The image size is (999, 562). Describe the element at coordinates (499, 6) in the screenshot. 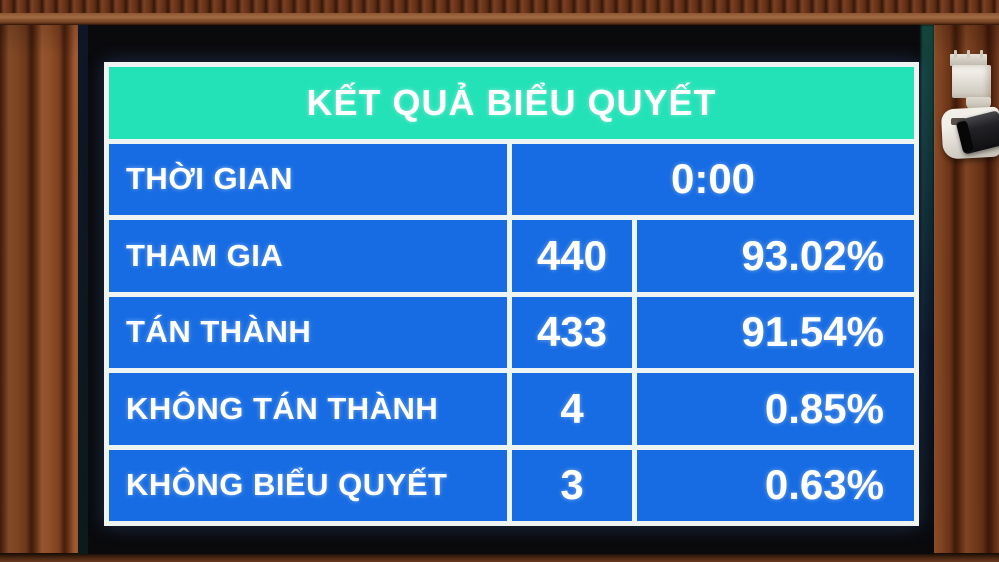

I see `wood-paneling-top` at that location.